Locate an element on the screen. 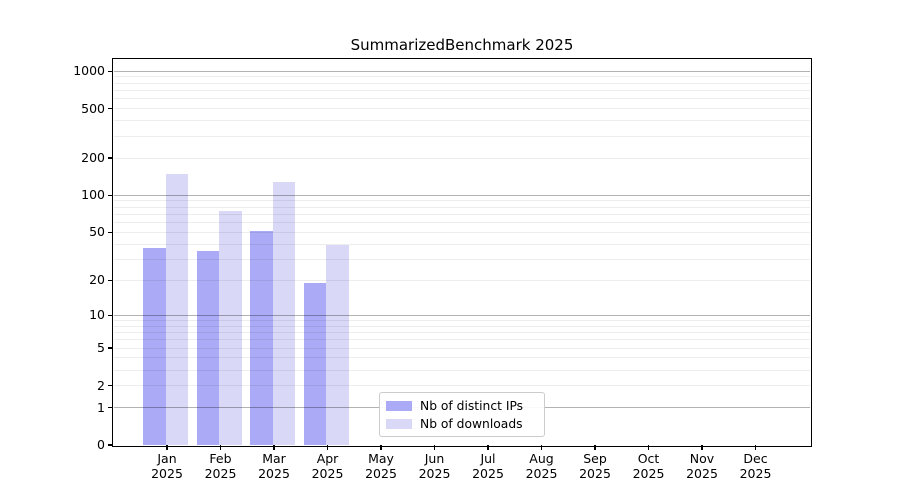 This screenshot has width=900, height=500. x-tick-label: Jun 2025 is located at coordinates (435, 466).